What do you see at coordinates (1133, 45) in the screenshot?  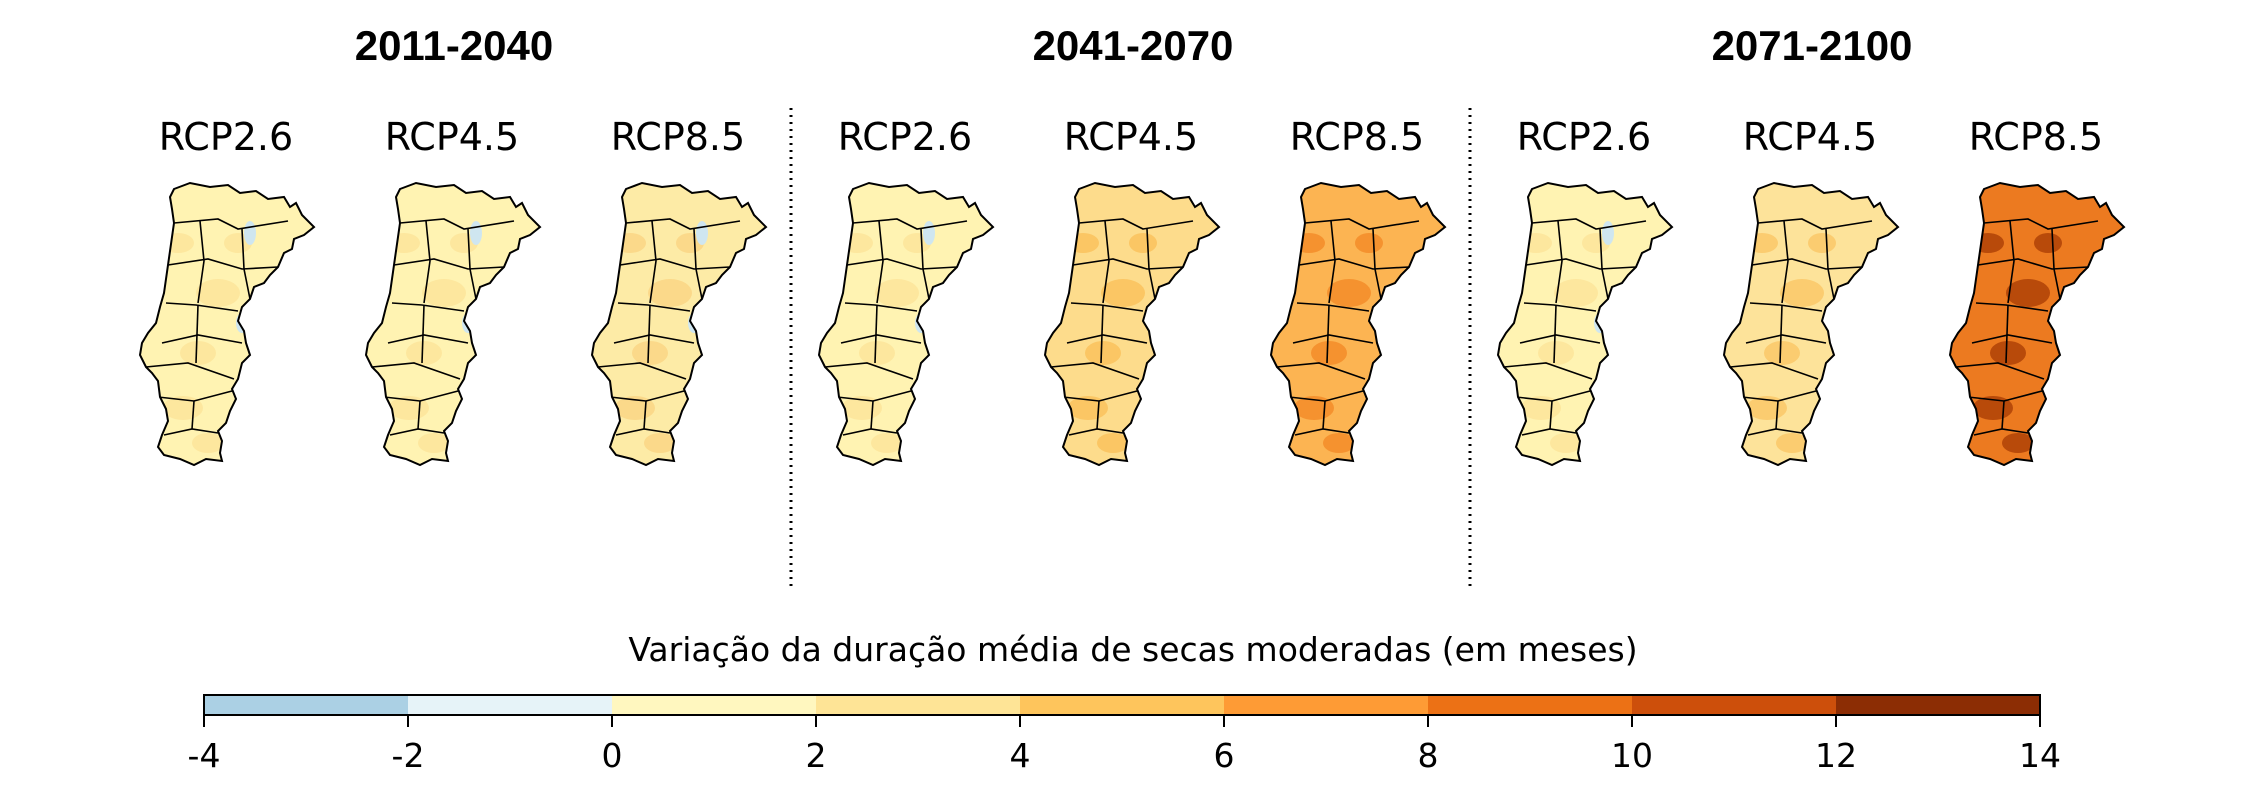 I see `period-title-2041-2070: 2041-2070` at bounding box center [1133, 45].